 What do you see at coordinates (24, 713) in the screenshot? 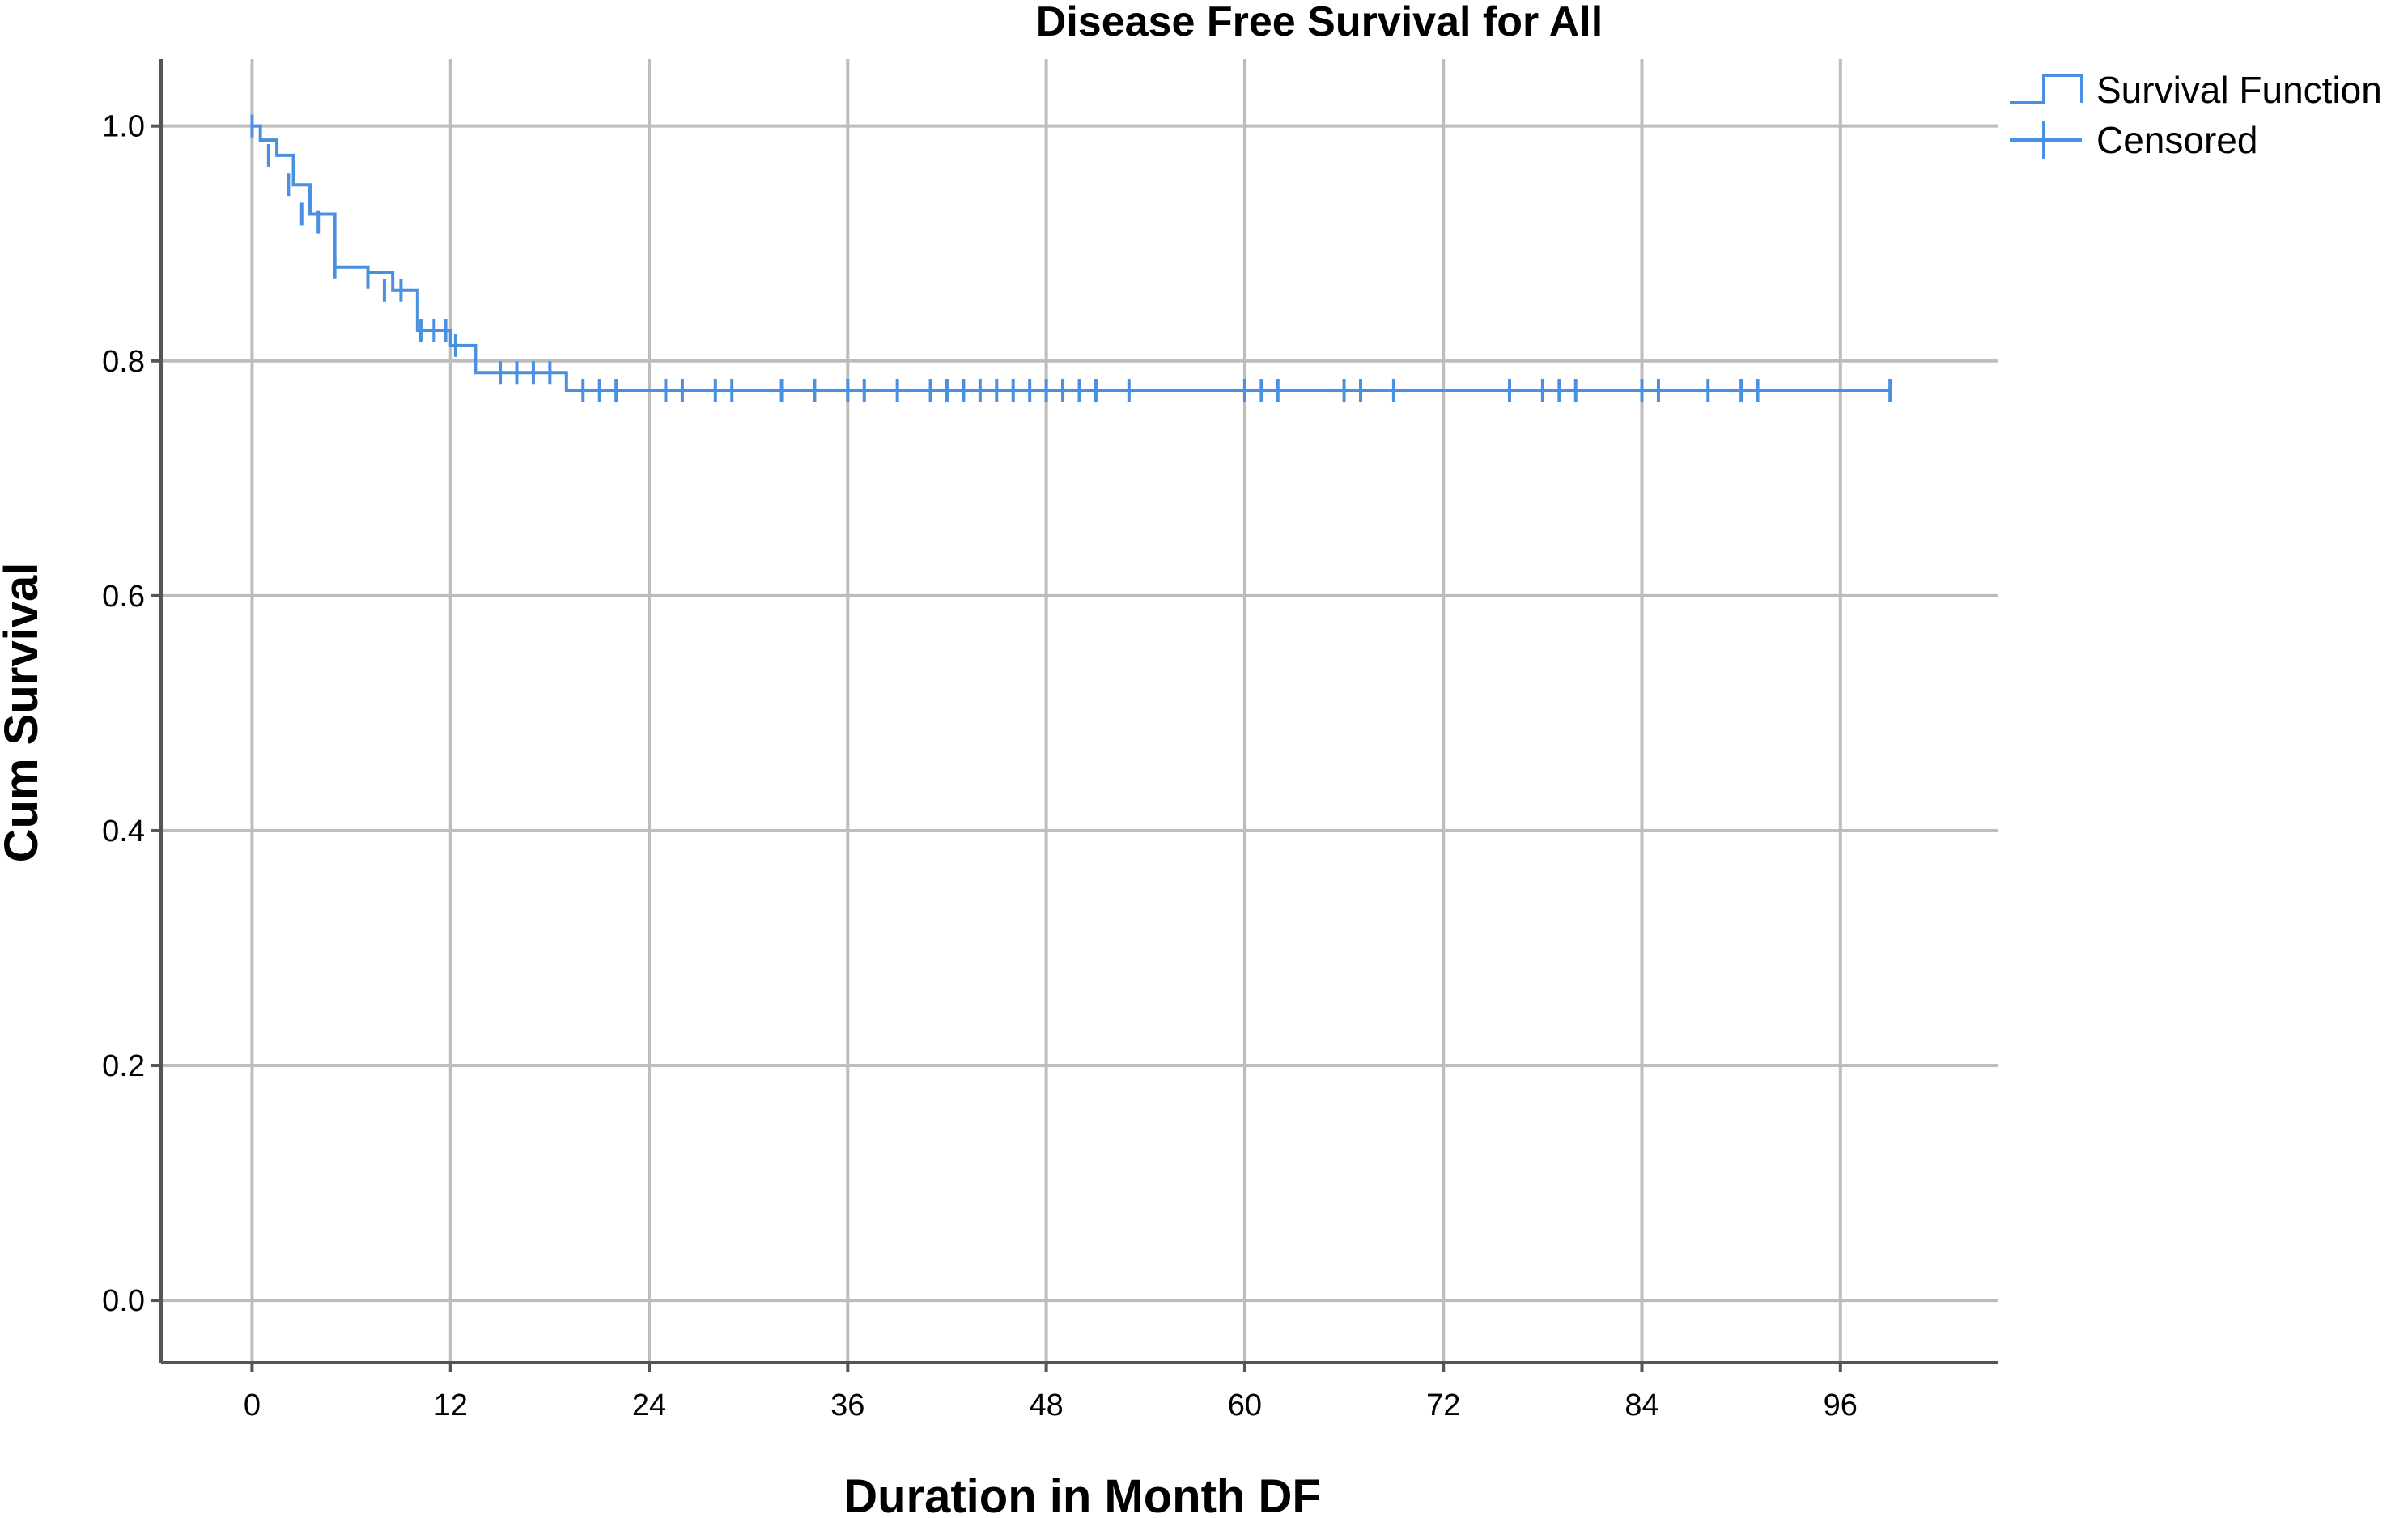
I see `y-axis-title: Cum Survival` at bounding box center [24, 713].